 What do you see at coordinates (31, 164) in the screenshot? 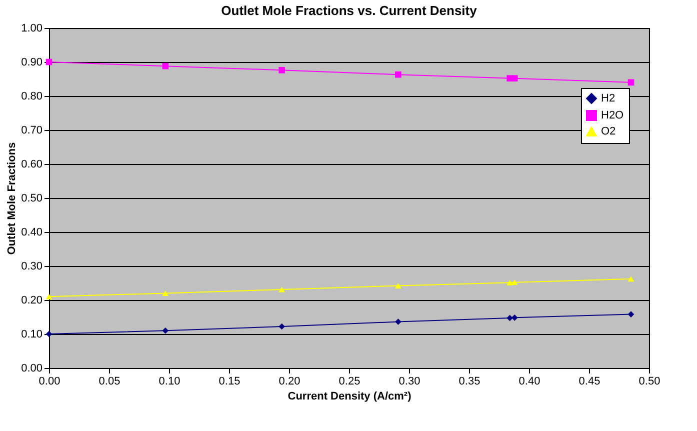
I see `y-tick-label: 0.60` at bounding box center [31, 164].